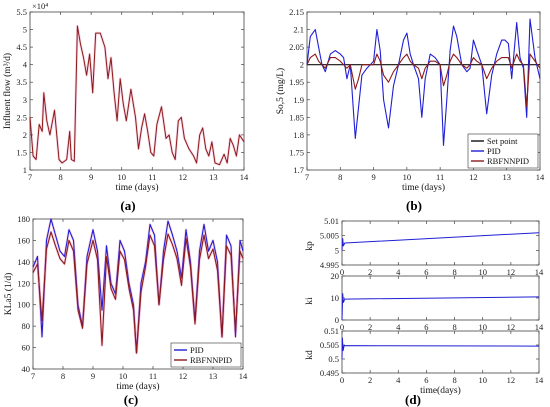 This screenshot has width=550, height=407. What do you see at coordinates (370, 272) in the screenshot?
I see `x-tick-label: 2` at bounding box center [370, 272].